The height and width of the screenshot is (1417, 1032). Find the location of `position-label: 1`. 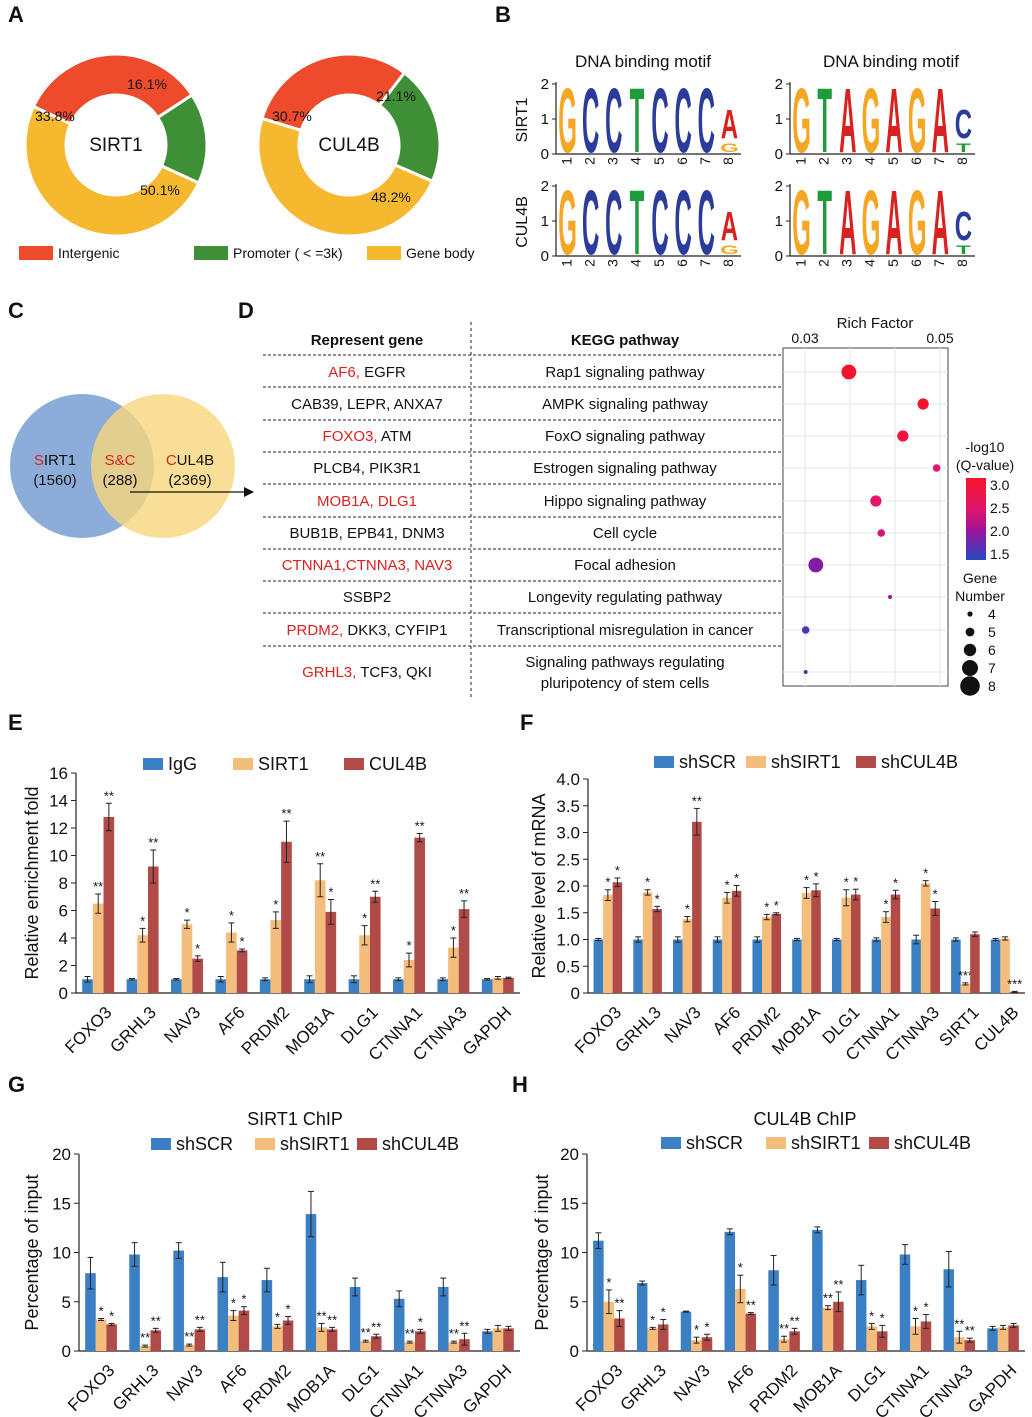

position-label: 1 is located at coordinates (800, 161).